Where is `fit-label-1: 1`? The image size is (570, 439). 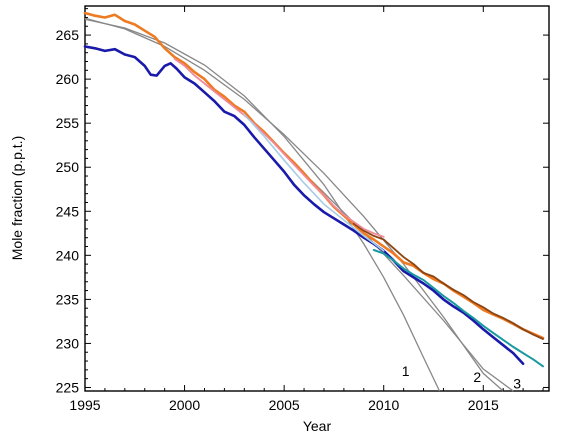 fit-label-1: 1 is located at coordinates (406, 371).